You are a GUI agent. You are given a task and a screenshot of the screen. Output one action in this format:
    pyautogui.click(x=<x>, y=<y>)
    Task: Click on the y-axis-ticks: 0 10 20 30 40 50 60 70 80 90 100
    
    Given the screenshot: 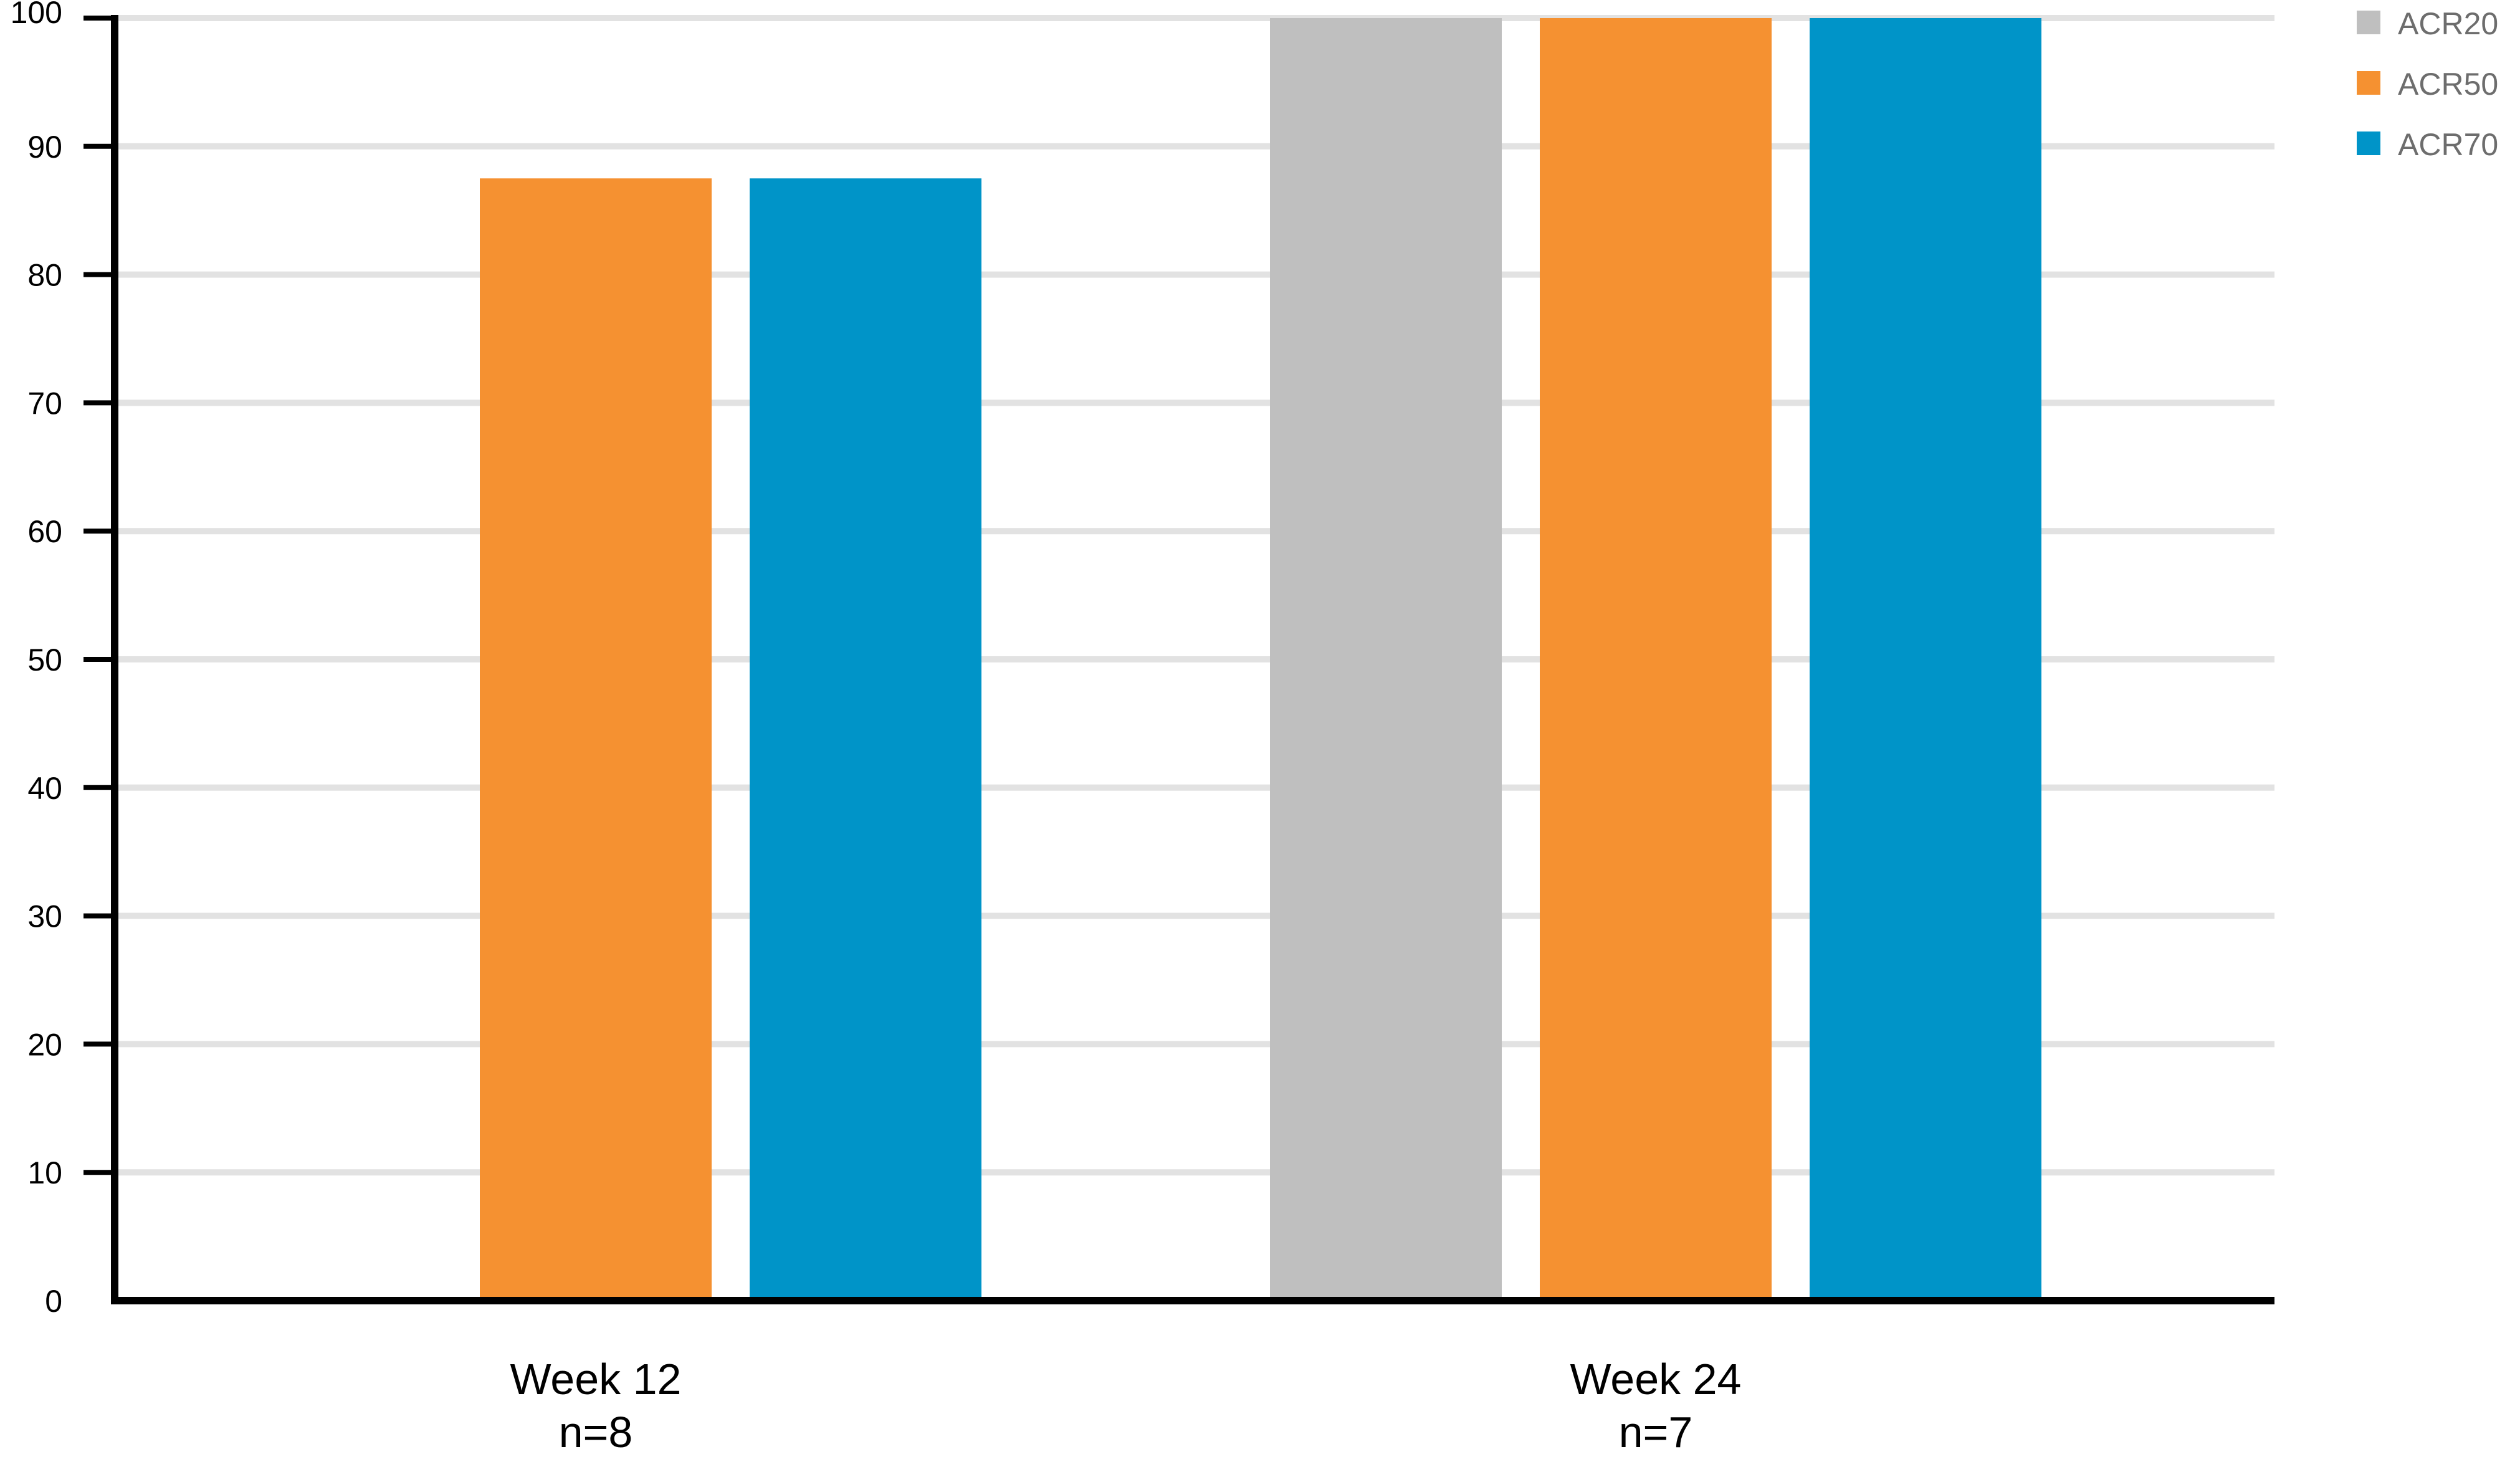 What is the action you would take?
    pyautogui.click(x=63, y=659)
    